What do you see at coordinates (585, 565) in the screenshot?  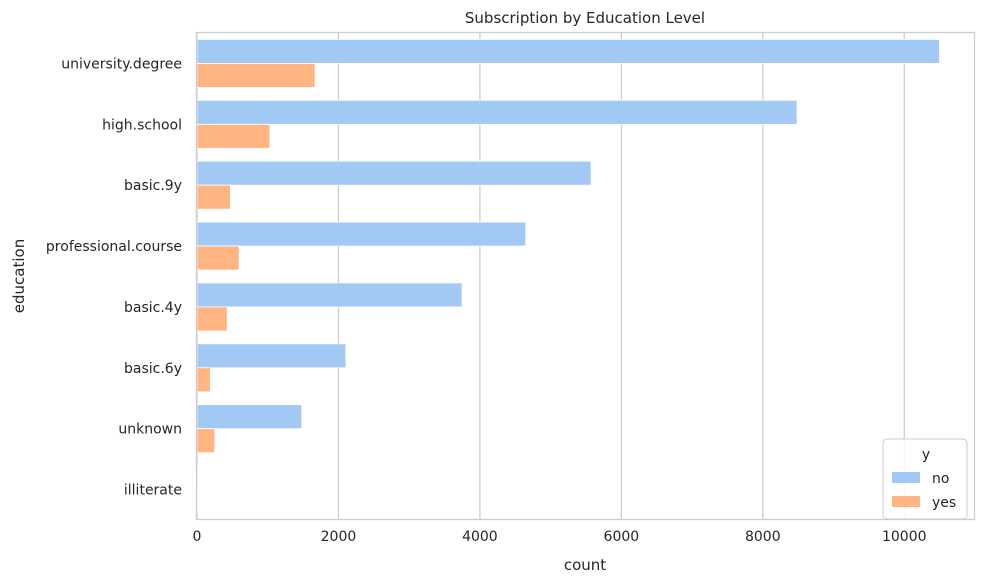 I see `x-axis-label: count` at bounding box center [585, 565].